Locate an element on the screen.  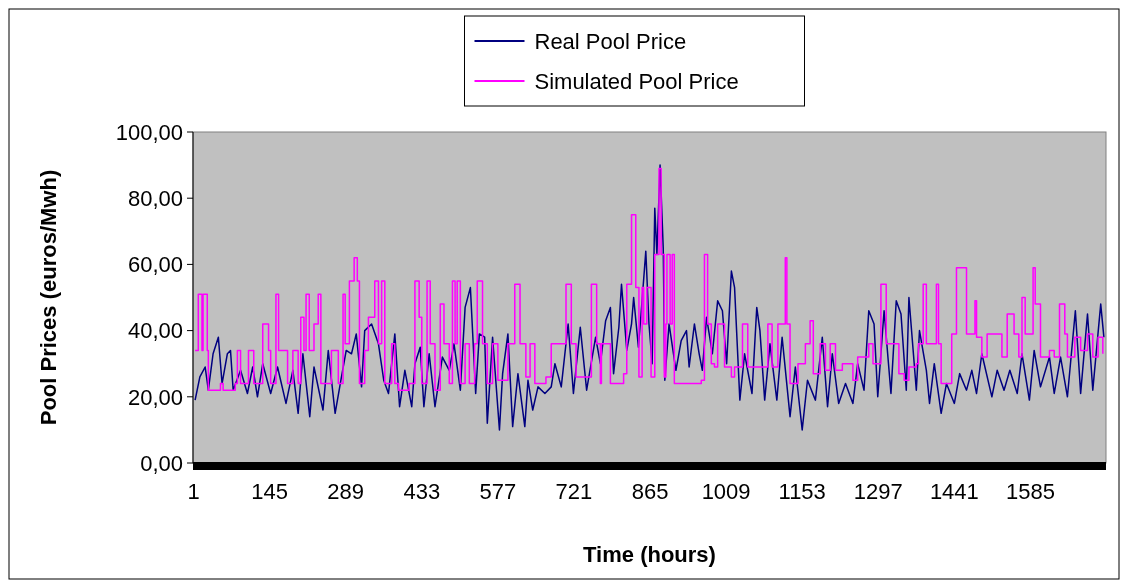
x-tick-label: 1153 is located at coordinates (802, 491).